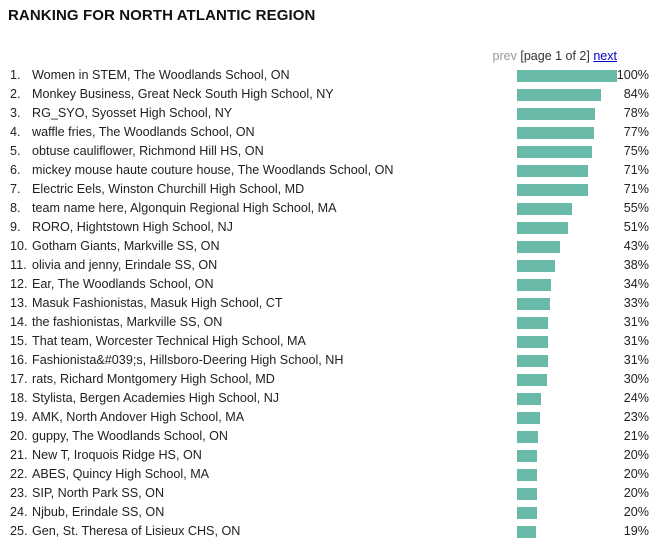  I want to click on ranking-row: 22. ABES, Quincy High School, MA 20%, so click(330, 474).